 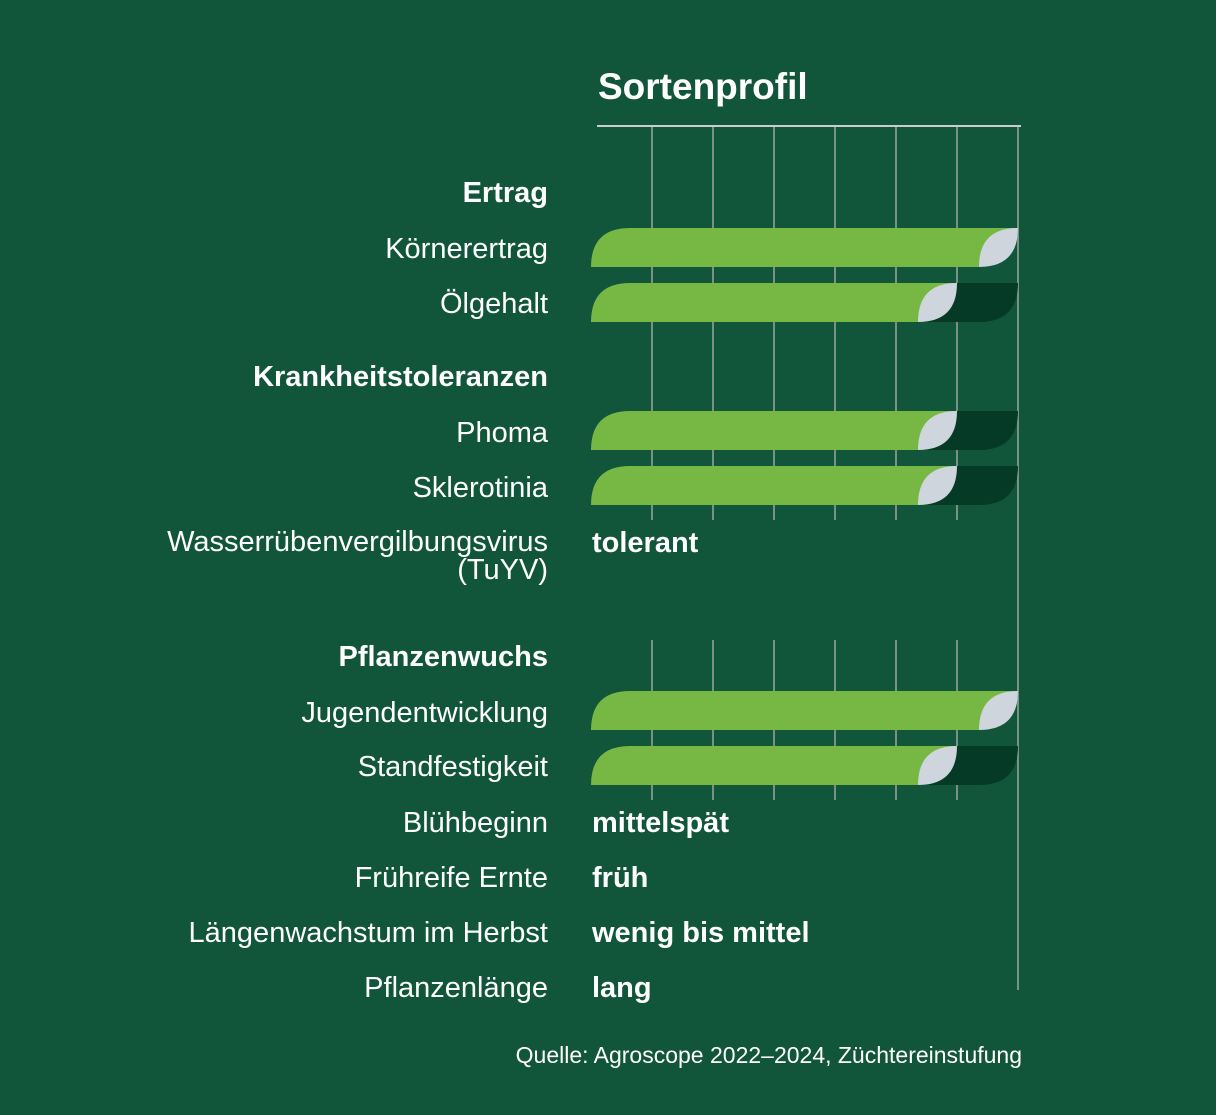 I want to click on row-value-fruehreife-ernte: früh, so click(x=620, y=878).